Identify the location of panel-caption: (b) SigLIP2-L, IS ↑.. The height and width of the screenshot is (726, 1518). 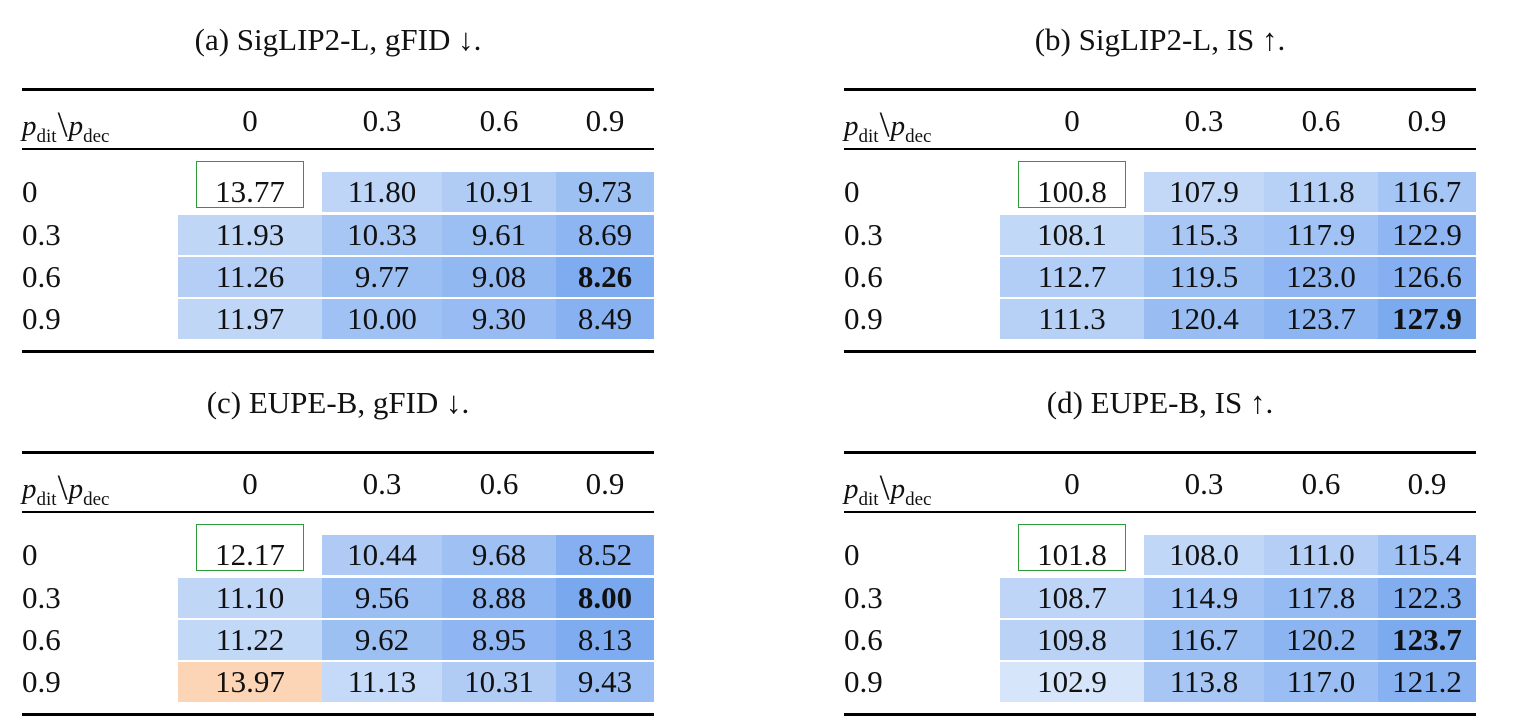
(1160, 39).